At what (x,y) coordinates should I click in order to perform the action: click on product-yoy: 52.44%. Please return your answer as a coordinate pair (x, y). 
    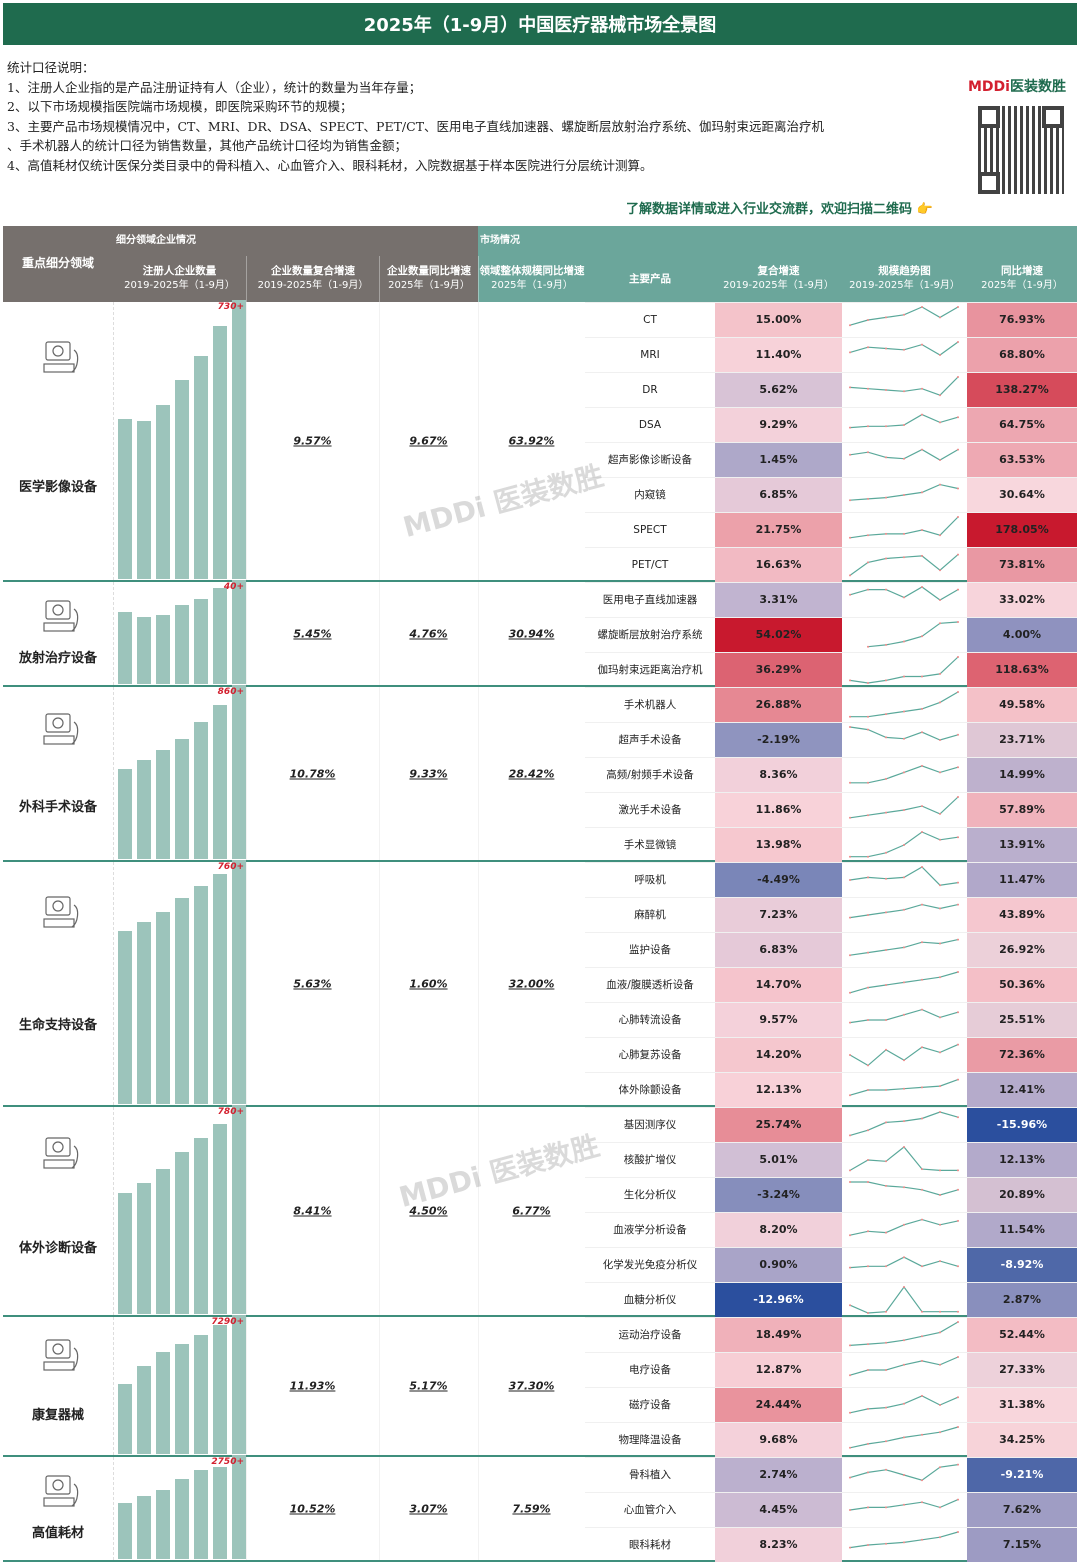
    Looking at the image, I should click on (1022, 1335).